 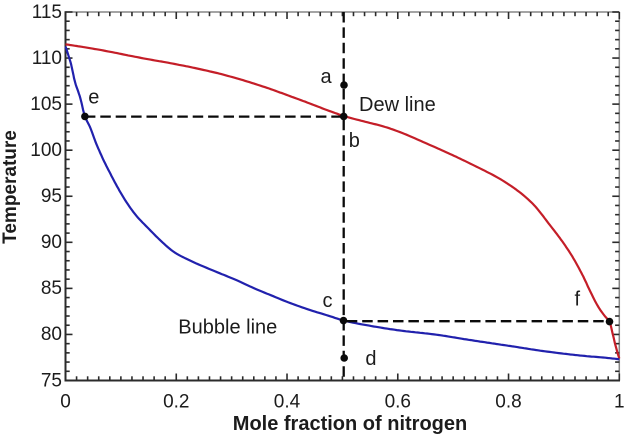 I want to click on svg-text: d, so click(x=370, y=359).